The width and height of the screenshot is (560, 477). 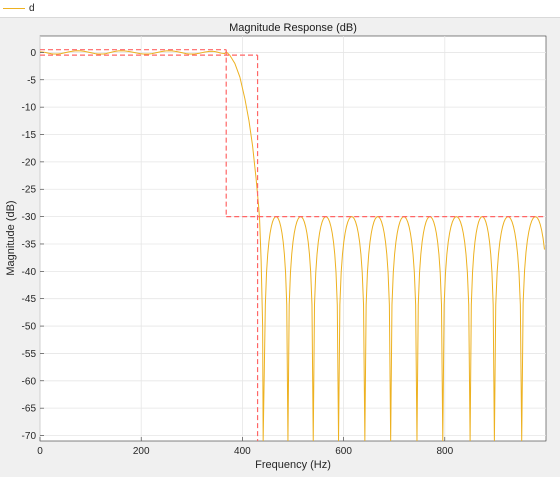 I want to click on legend-label: d, so click(x=32, y=8).